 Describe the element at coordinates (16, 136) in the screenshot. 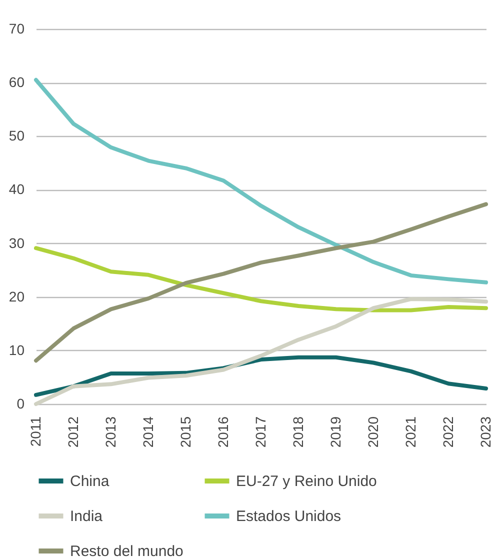

I see `y-tick-label: 50` at that location.